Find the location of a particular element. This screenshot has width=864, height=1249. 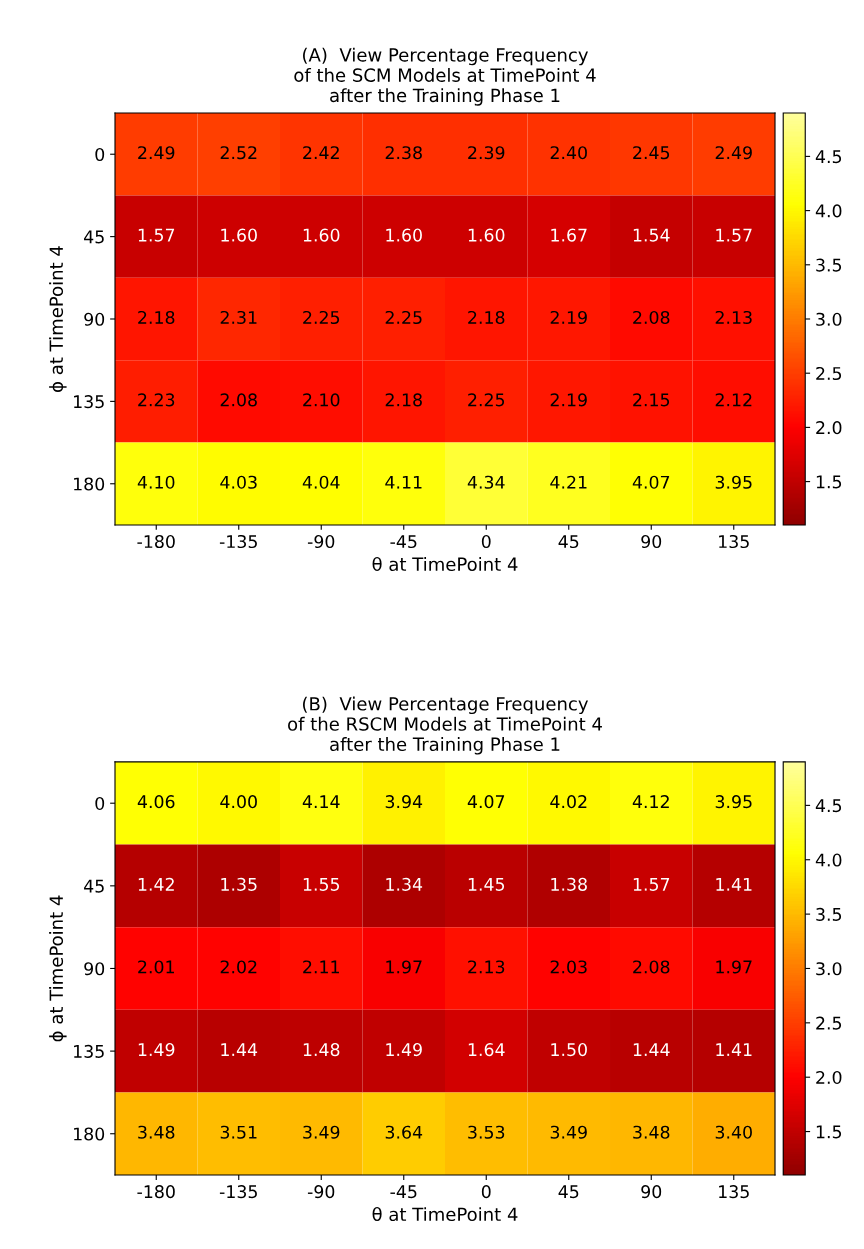

data-label: 1.54 is located at coordinates (651, 235).